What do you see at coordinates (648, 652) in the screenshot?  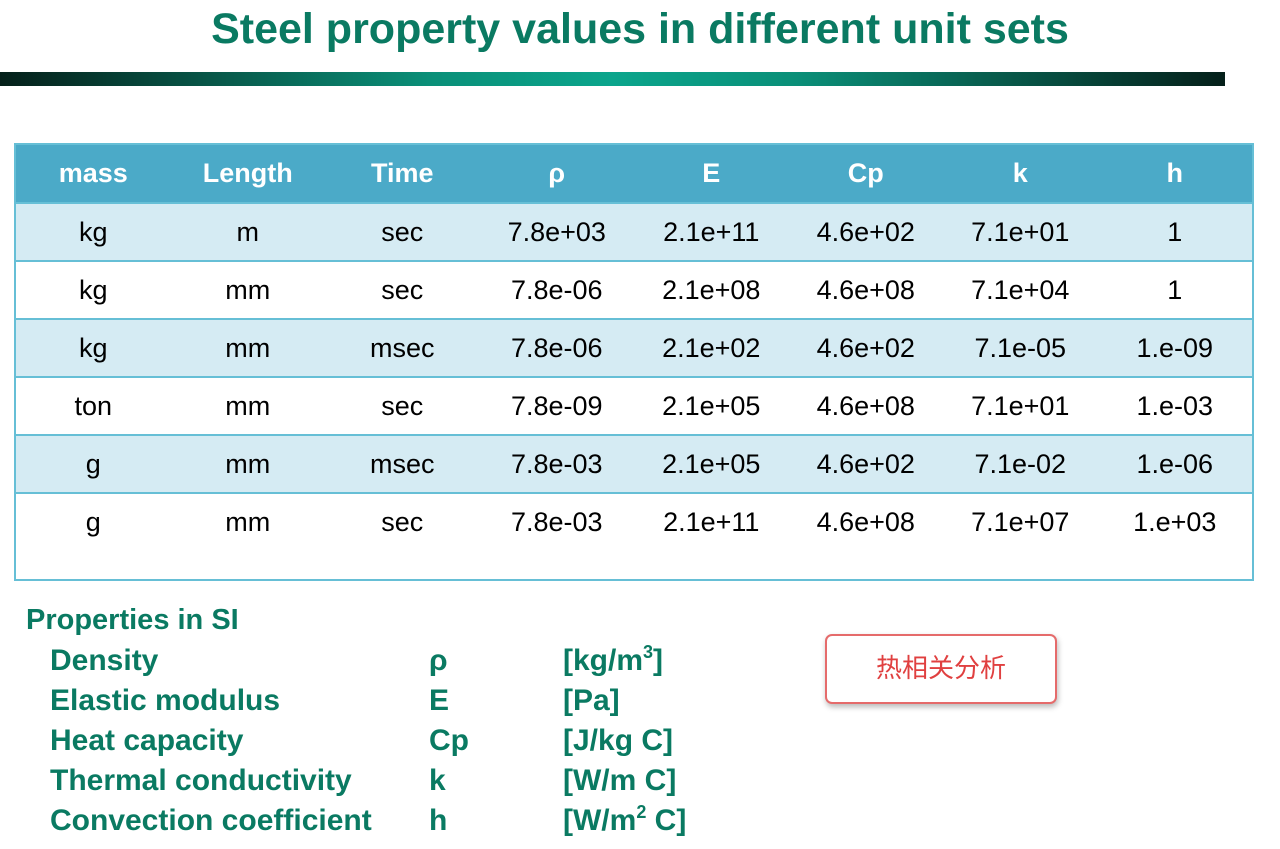 I see `unit-superscript: 3` at bounding box center [648, 652].